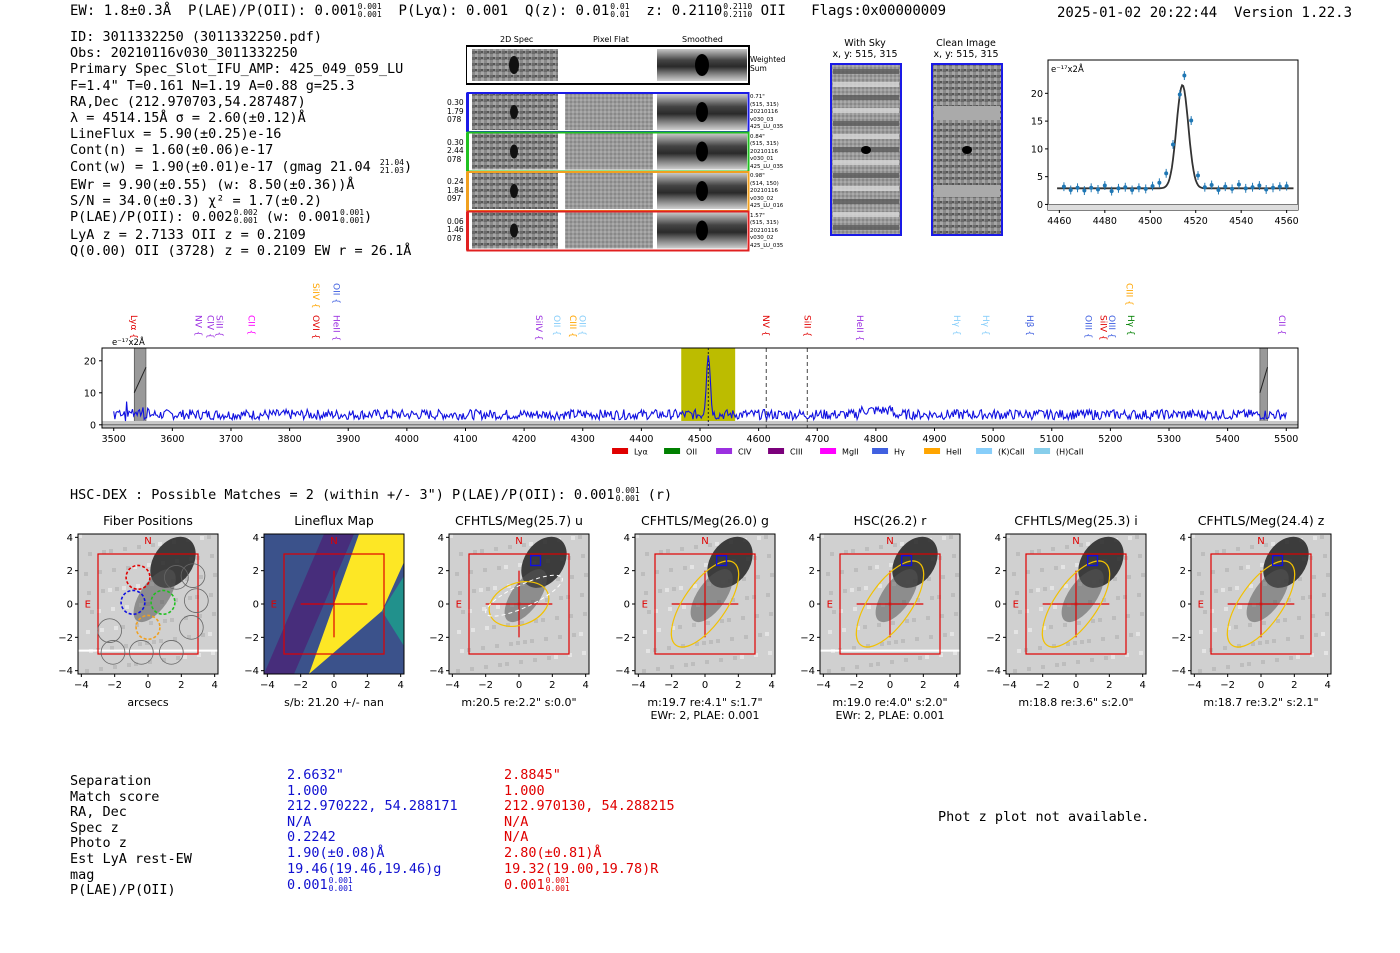  I want to click on stamp-pixel-flat, so click(609, 191).